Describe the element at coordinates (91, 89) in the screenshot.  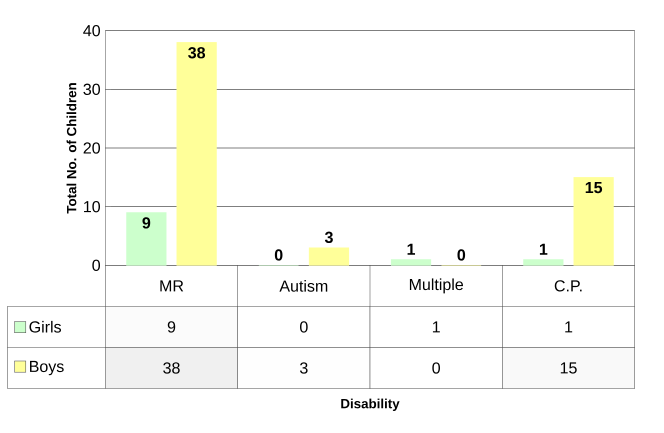
I see `y-tick-label: 30` at that location.